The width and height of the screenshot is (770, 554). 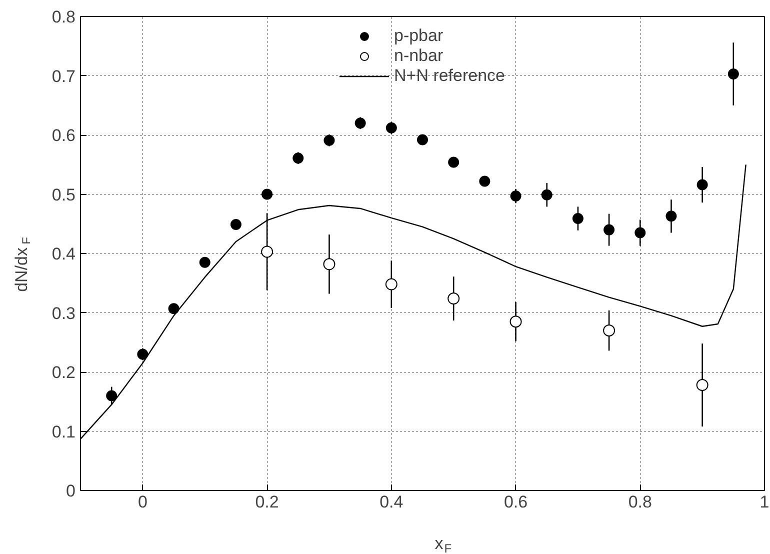 I want to click on y-tick-label: 0.5, so click(x=64, y=194).